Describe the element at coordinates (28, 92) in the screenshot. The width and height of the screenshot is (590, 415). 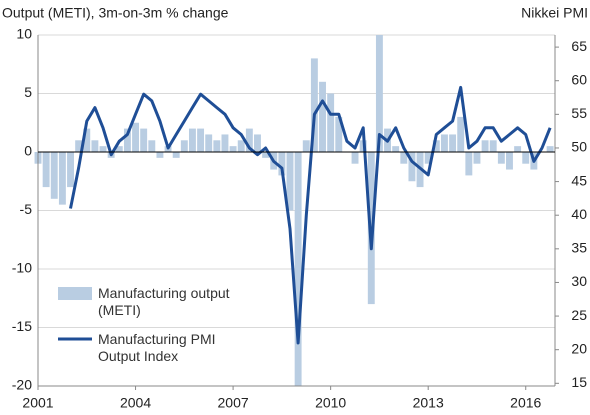
I see `y-tick-label: 5` at that location.